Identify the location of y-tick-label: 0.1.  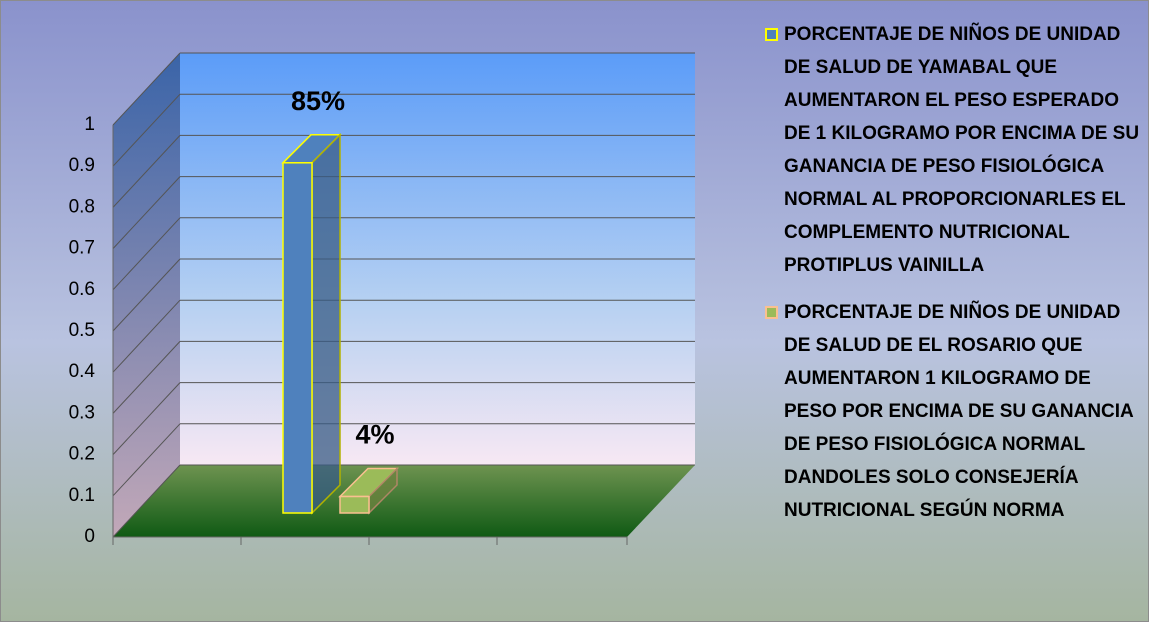
(82, 495).